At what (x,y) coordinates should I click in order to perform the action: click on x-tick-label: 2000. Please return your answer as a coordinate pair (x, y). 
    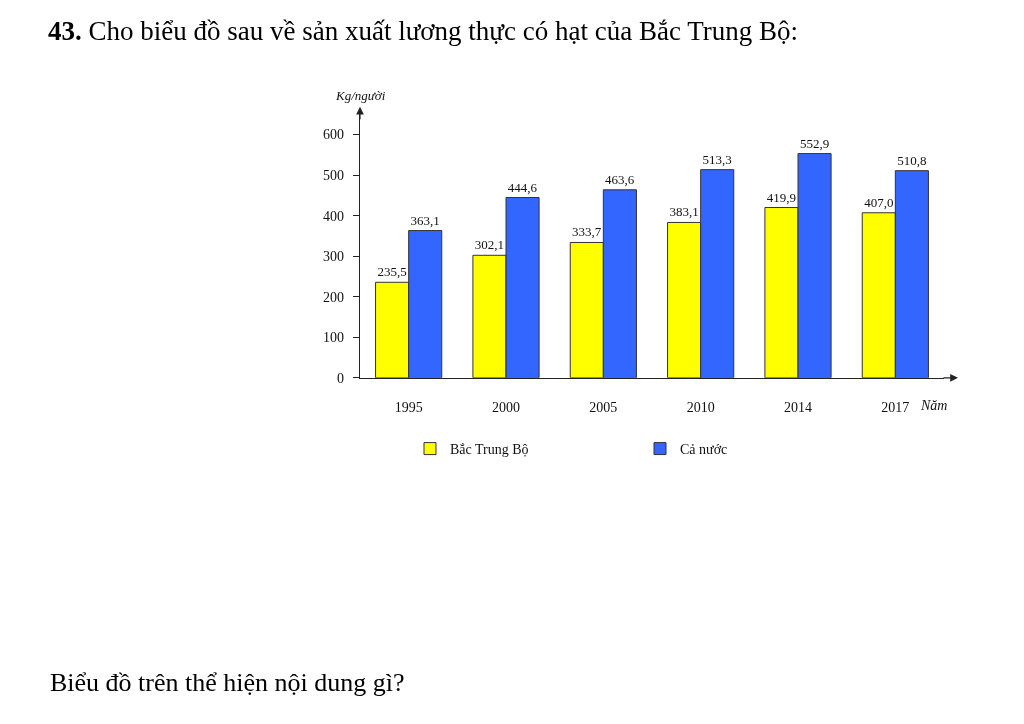
    Looking at the image, I should click on (506, 407).